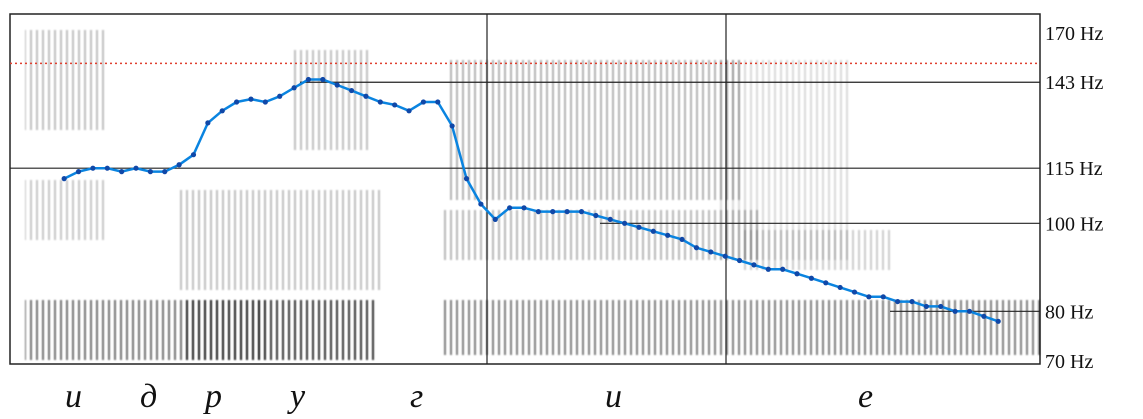  I want to click on y-axis-labels: 170 Hz 143 Hz 115 Hz 100 Hz 80 Hz 70 Hz, so click(1074, 198).